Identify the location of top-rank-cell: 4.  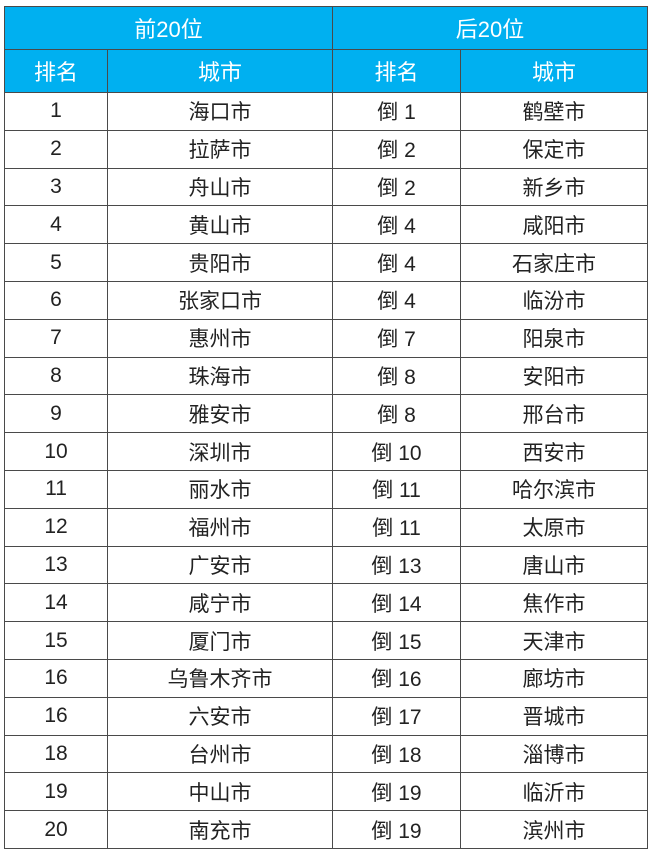
(56, 225).